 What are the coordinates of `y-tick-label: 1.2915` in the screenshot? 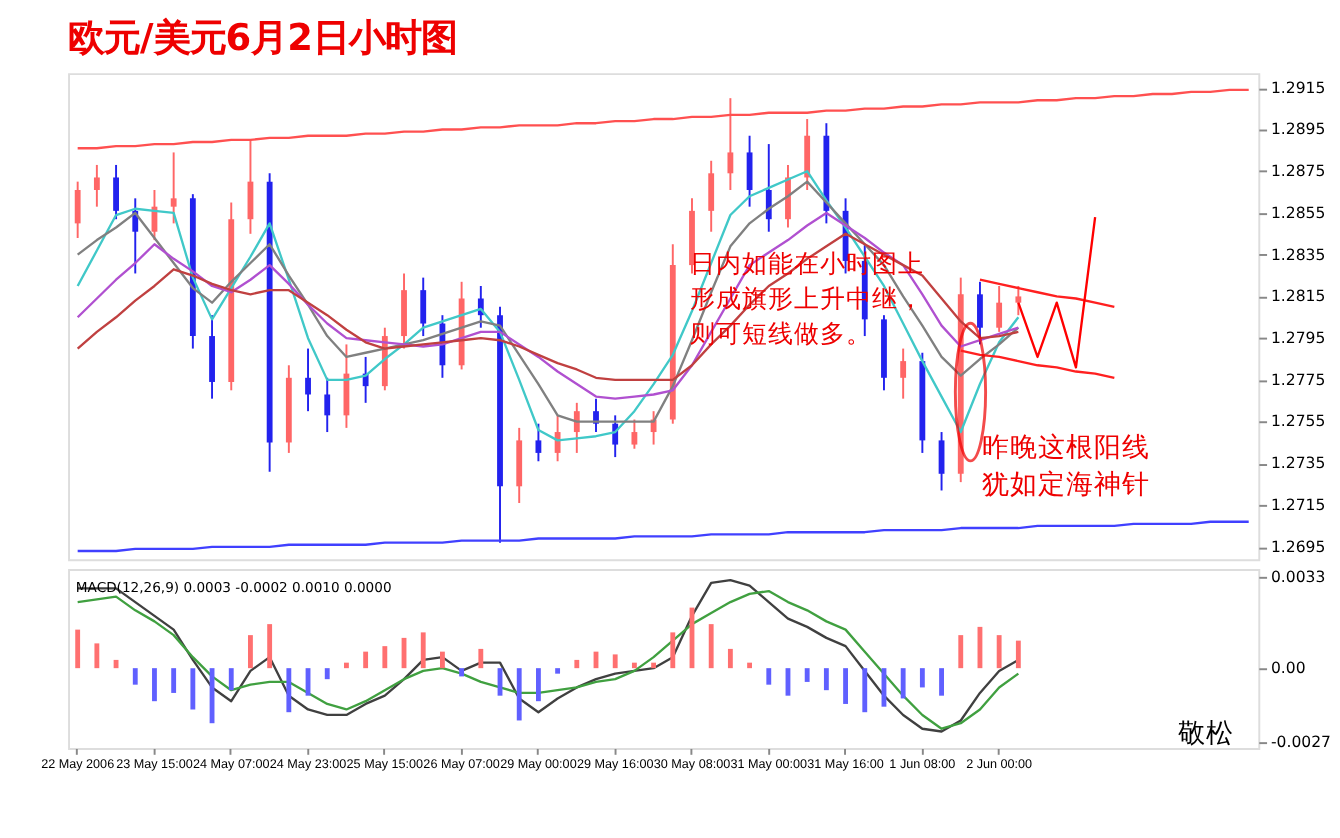 It's located at (1298, 87).